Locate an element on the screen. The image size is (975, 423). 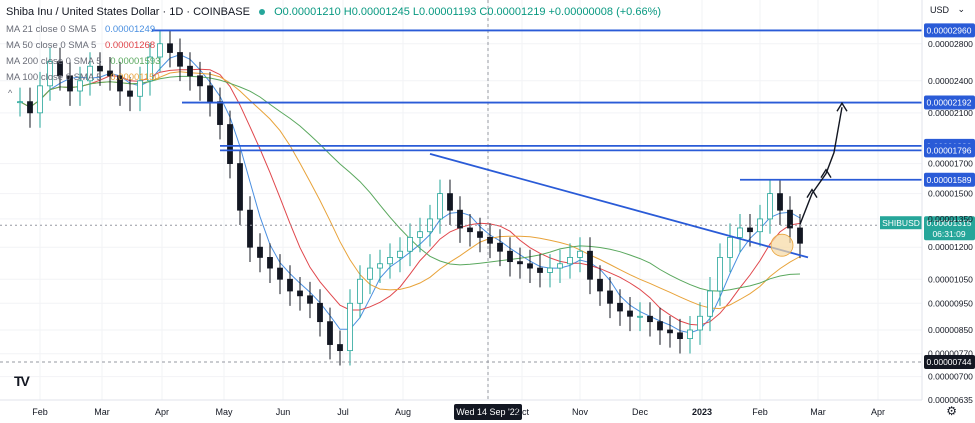
x-tick-label: May is located at coordinates (224, 412).